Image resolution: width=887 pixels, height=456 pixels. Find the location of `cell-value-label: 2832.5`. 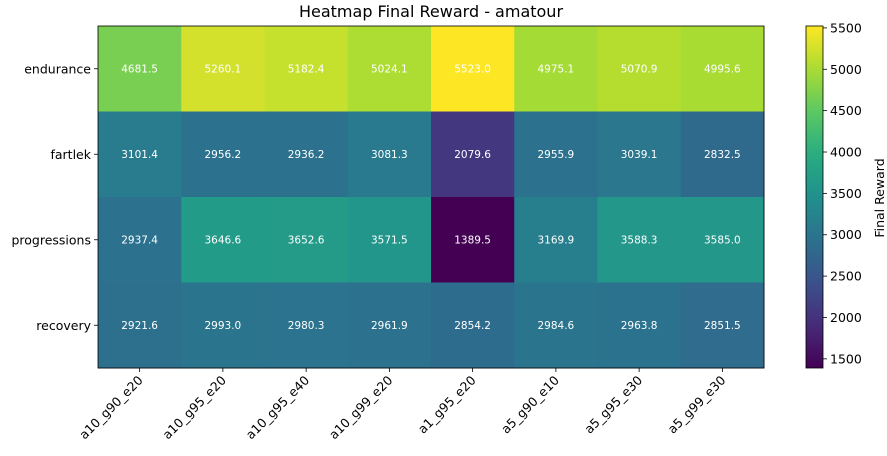

cell-value-label: 2832.5 is located at coordinates (722, 155).